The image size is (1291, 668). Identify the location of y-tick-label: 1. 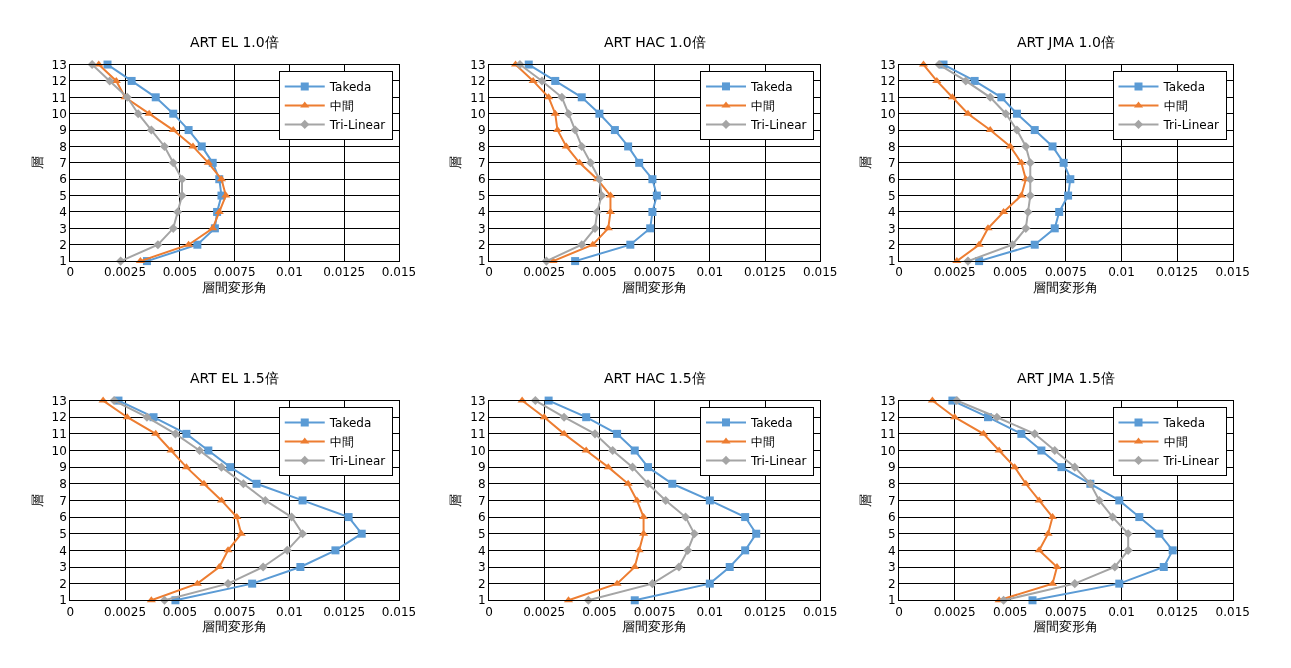
(891, 600).